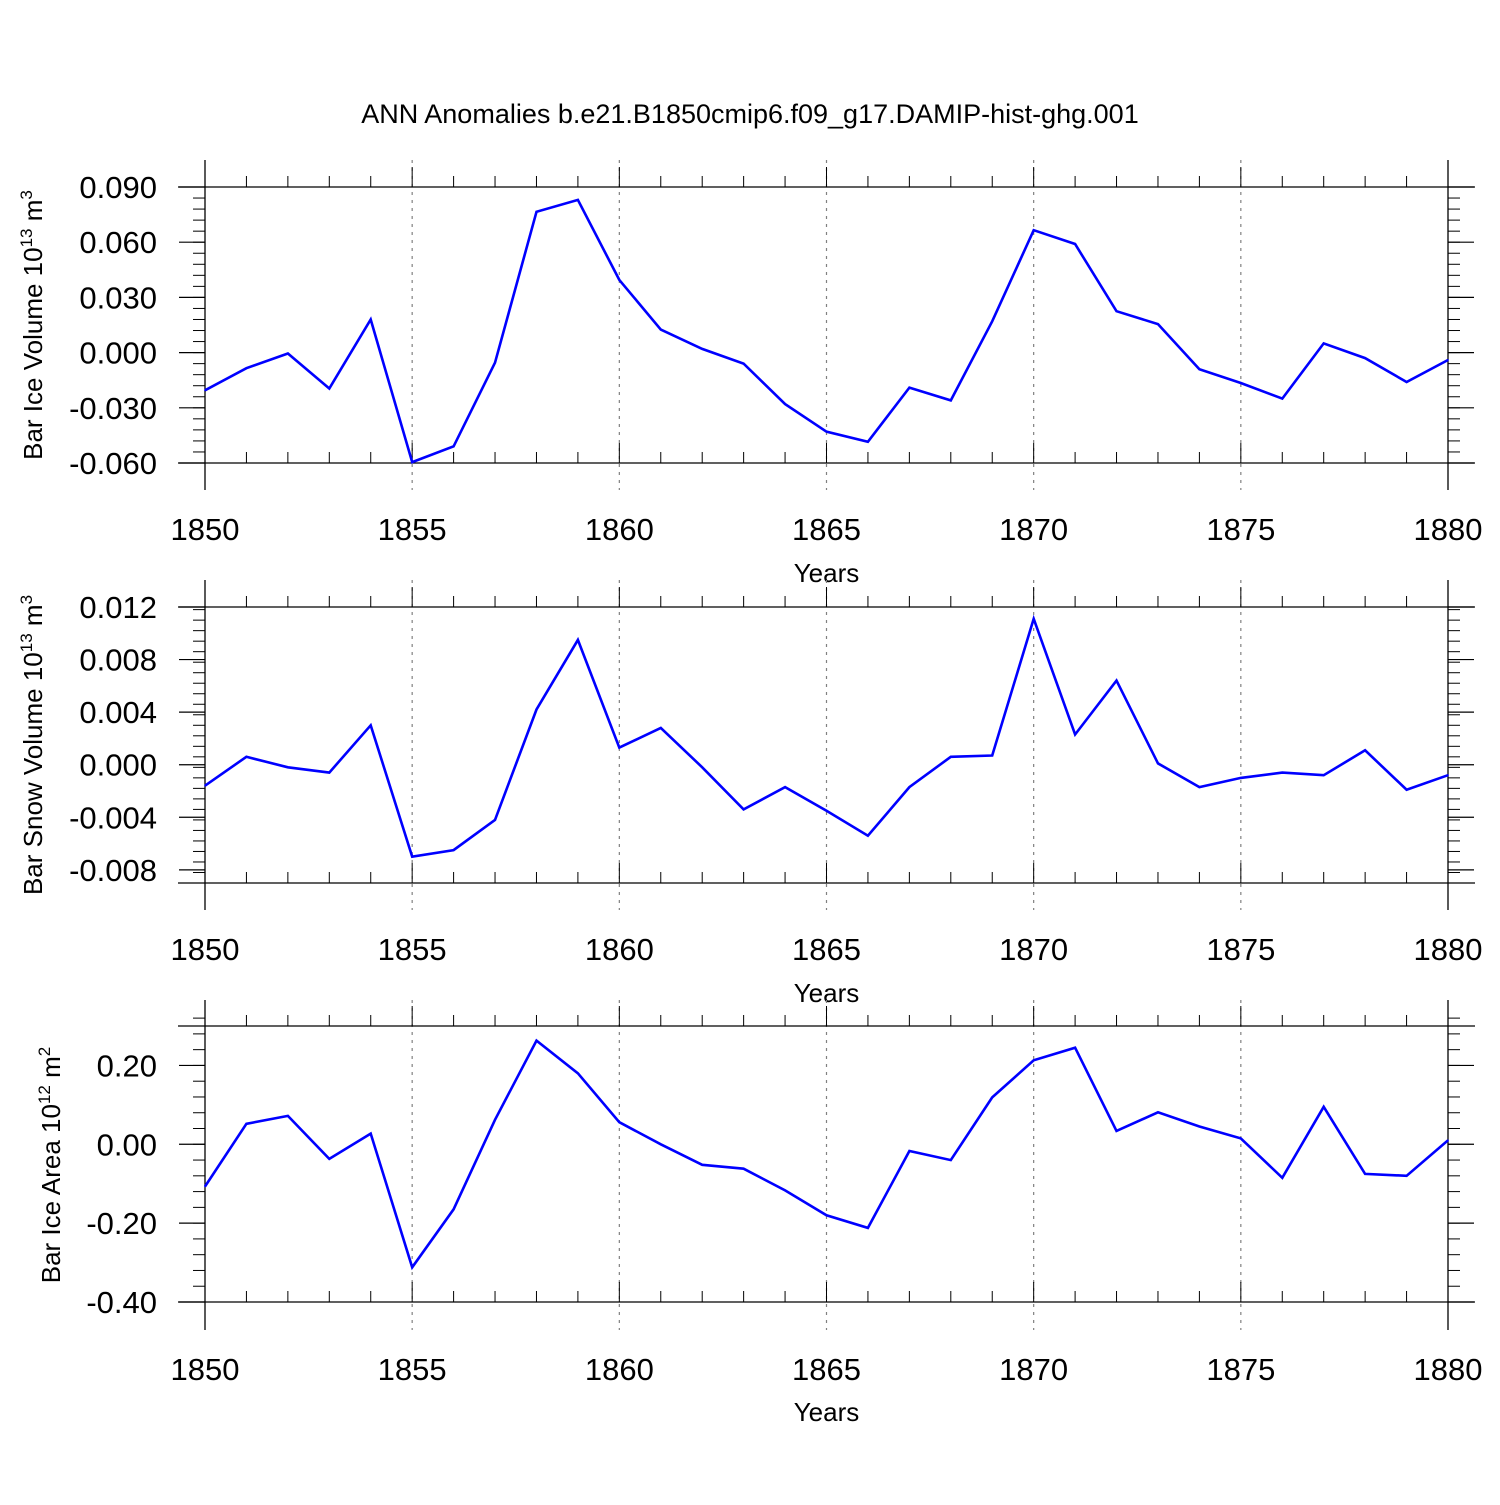  I want to click on x-tick-label: 1860, so click(619, 529).